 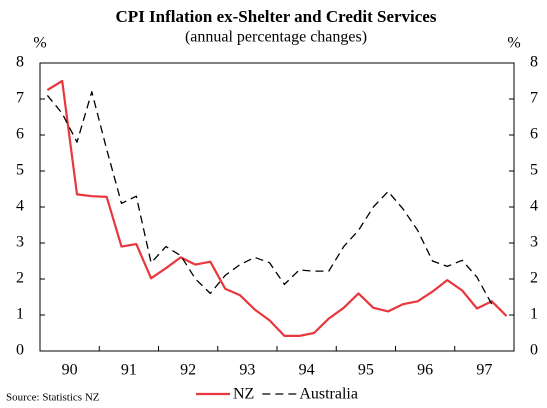 I want to click on y-tick-label: 4, so click(x=20, y=206).